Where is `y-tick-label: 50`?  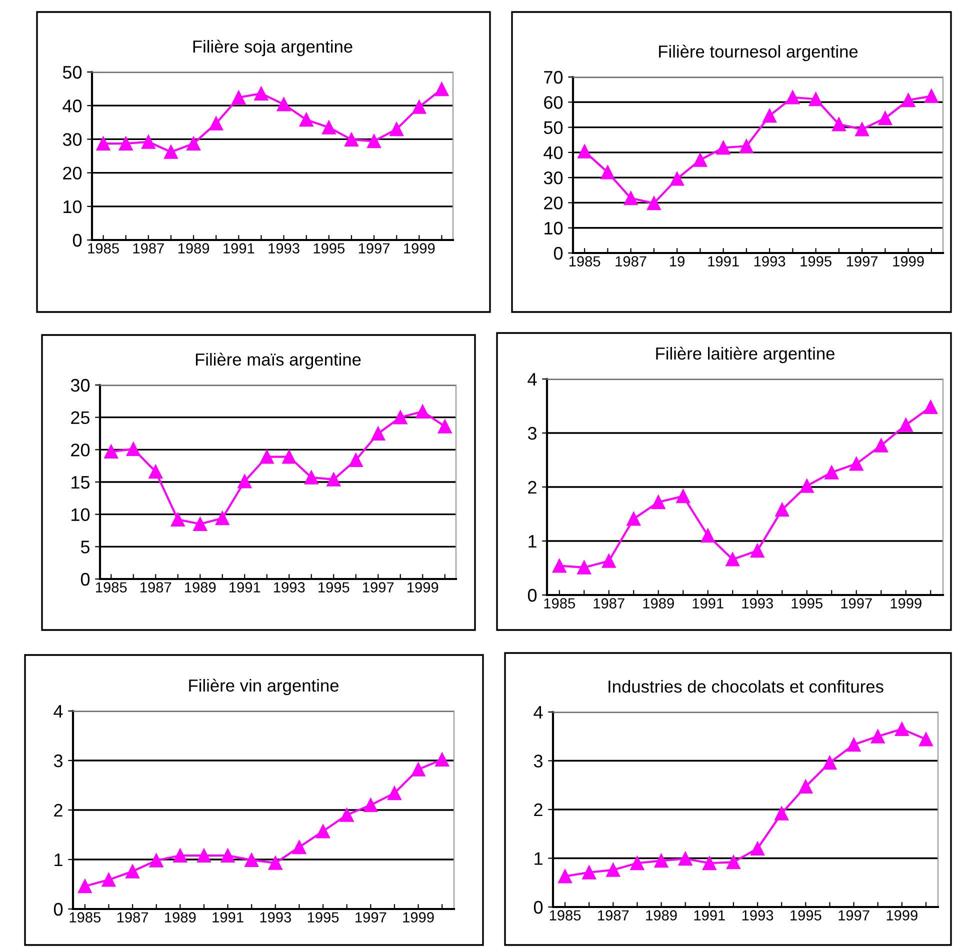 y-tick-label: 50 is located at coordinates (72, 72).